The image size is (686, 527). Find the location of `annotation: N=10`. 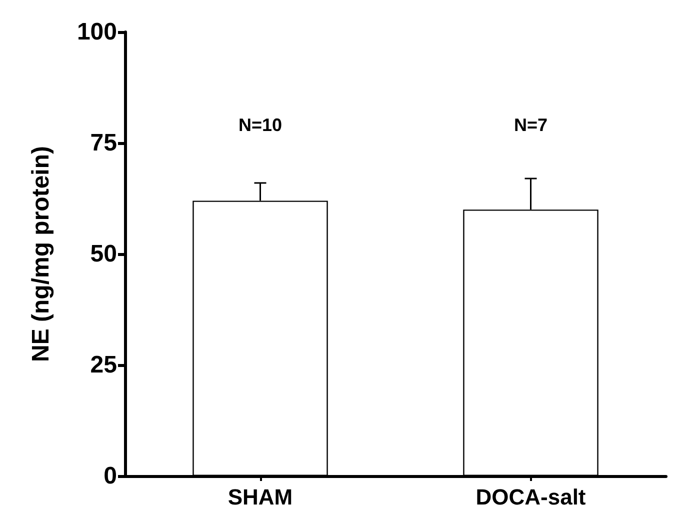

annotation: N=10 is located at coordinates (260, 125).